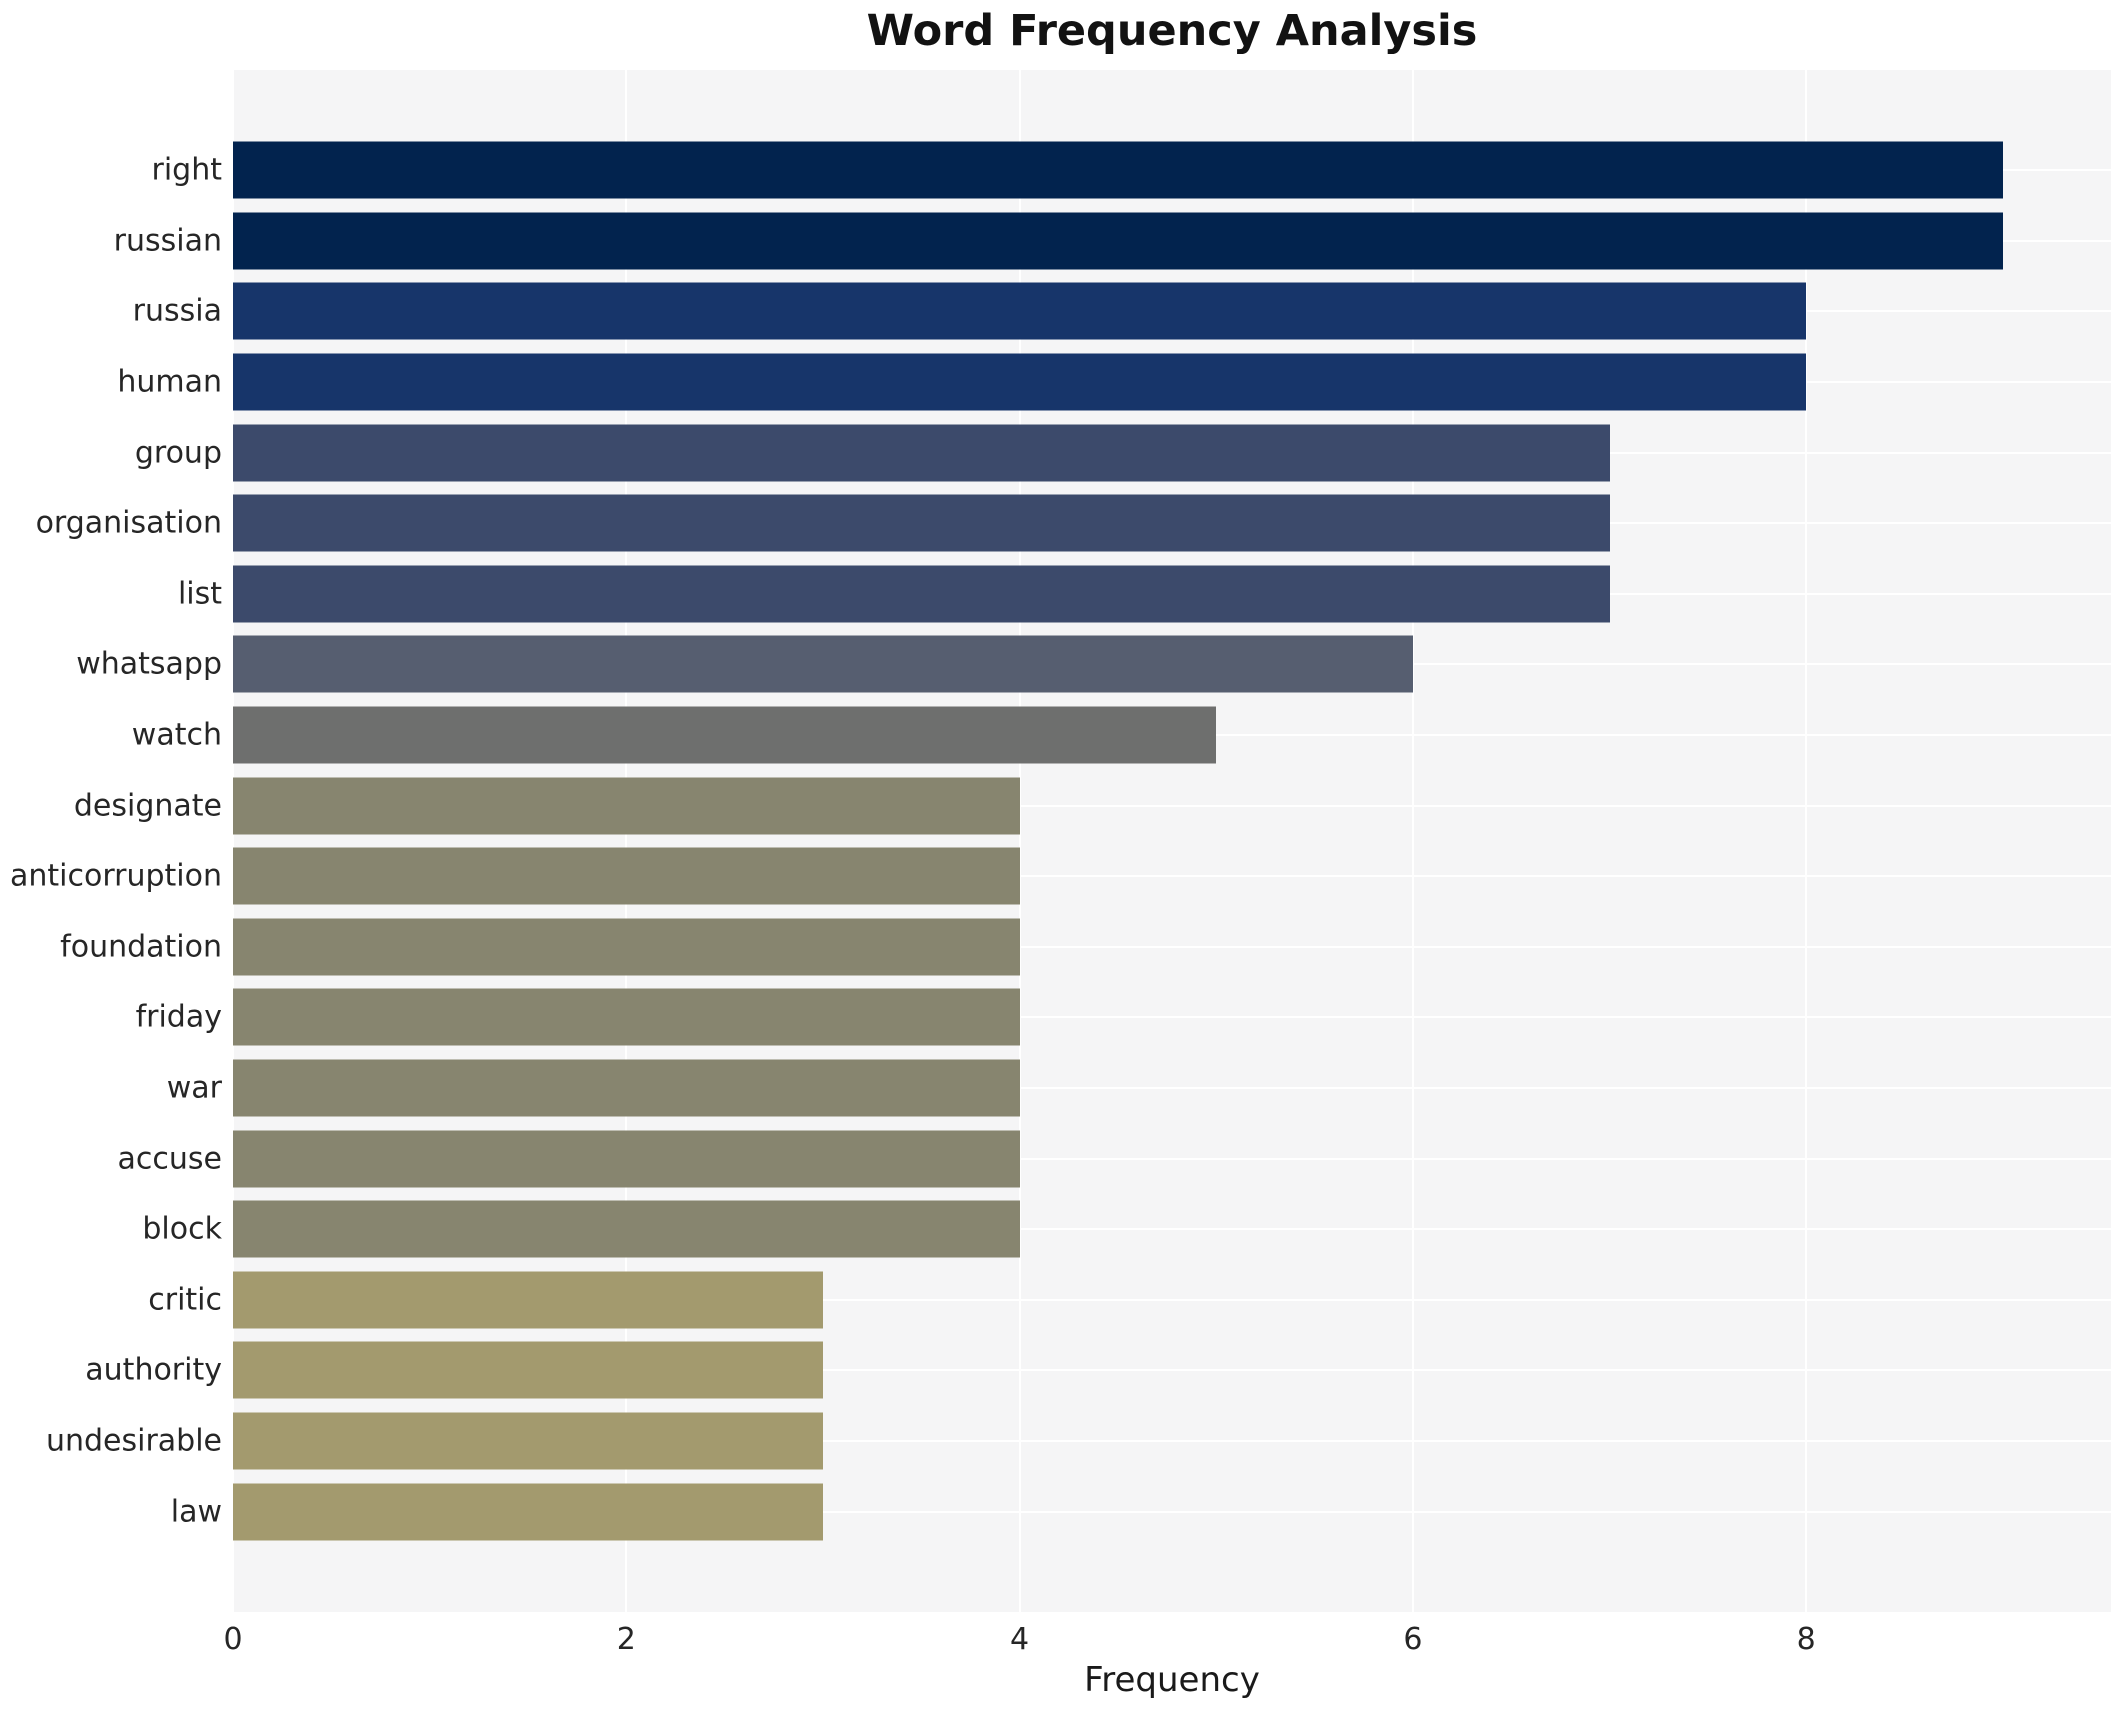 The image size is (2111, 1710). Describe the element at coordinates (194, 1088) in the screenshot. I see `category-label-war: war` at that location.